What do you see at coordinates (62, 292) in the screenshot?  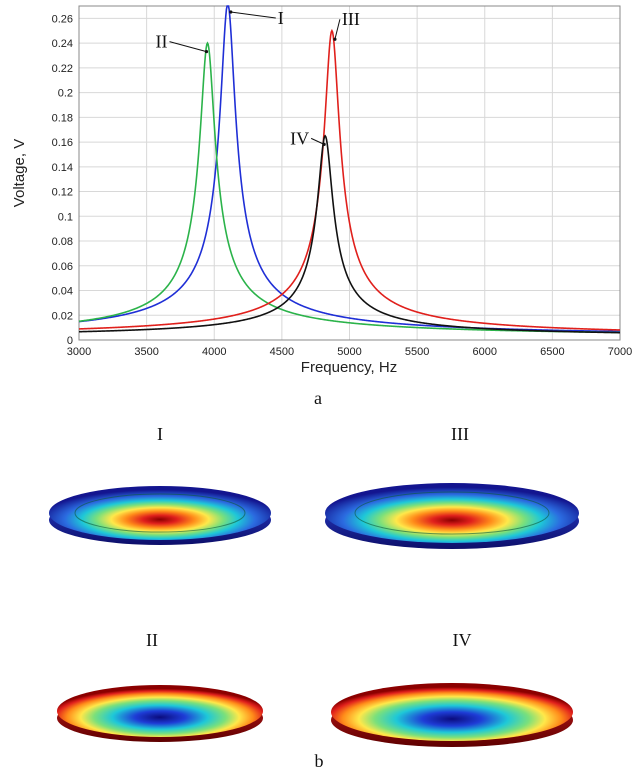 I see `y-tick-label: 0.04` at bounding box center [62, 292].